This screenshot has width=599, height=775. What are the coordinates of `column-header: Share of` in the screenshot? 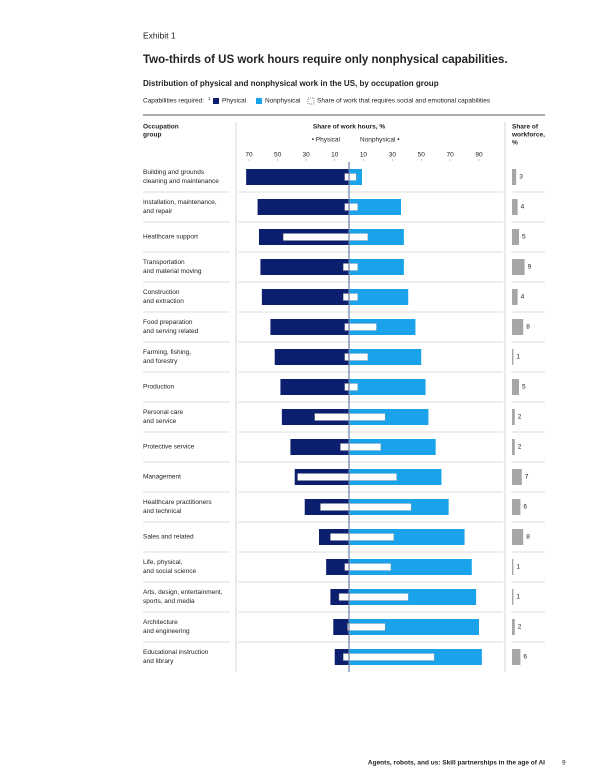 It's located at (525, 127).